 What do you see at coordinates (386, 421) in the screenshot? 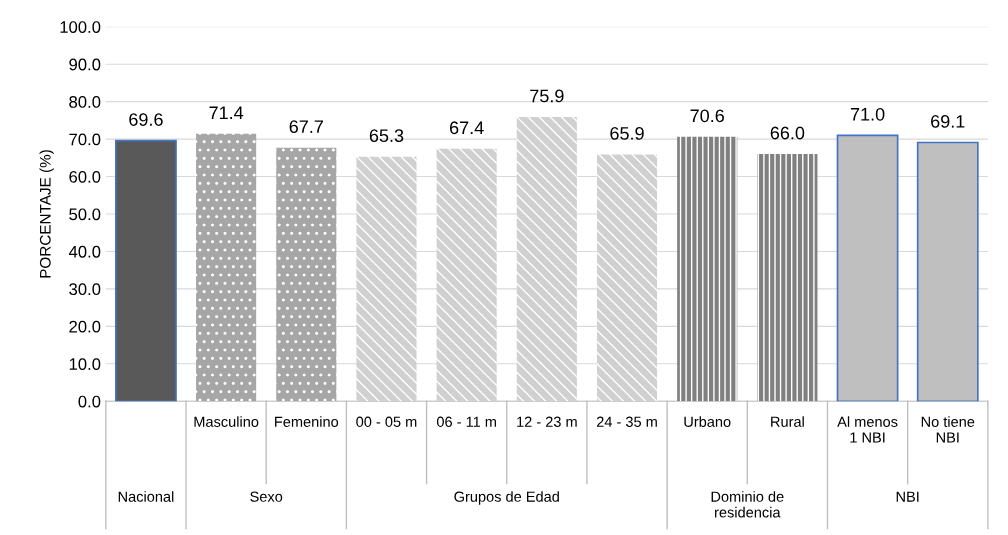
I see `x-tick-label: 00 - 05 m` at bounding box center [386, 421].